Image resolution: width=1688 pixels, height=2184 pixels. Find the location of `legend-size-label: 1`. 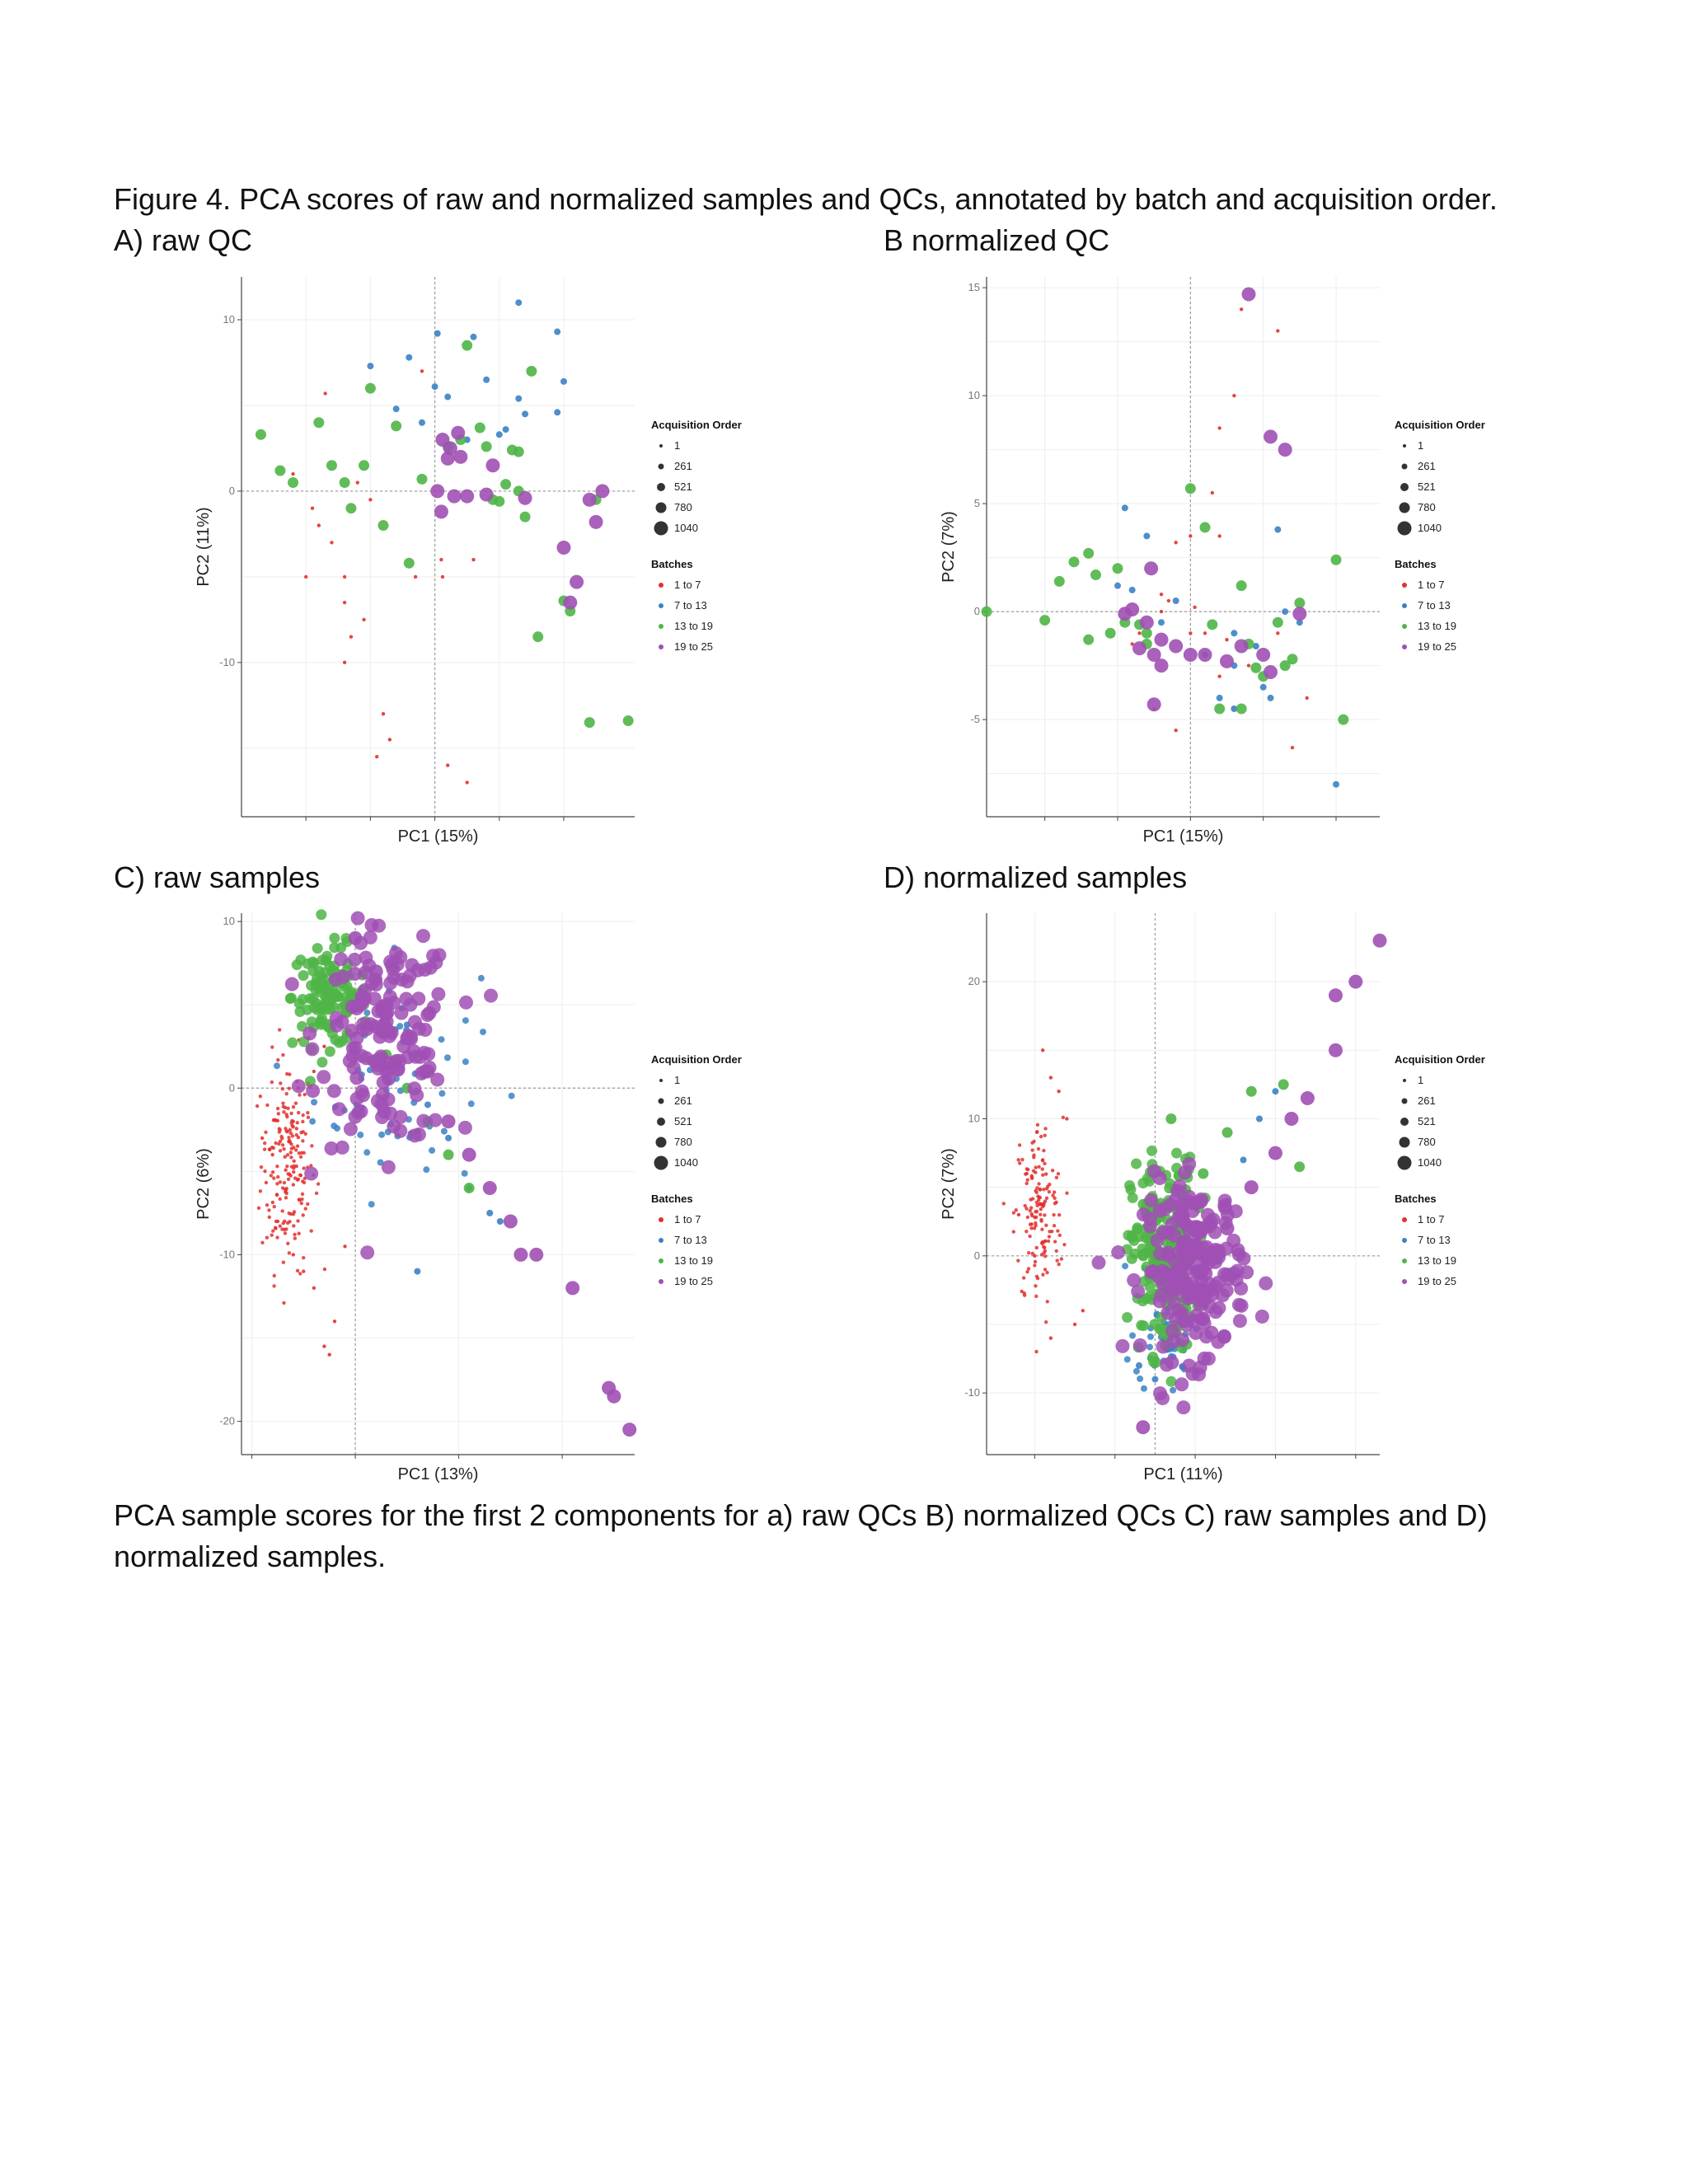

legend-size-label: 1 is located at coordinates (677, 1080).